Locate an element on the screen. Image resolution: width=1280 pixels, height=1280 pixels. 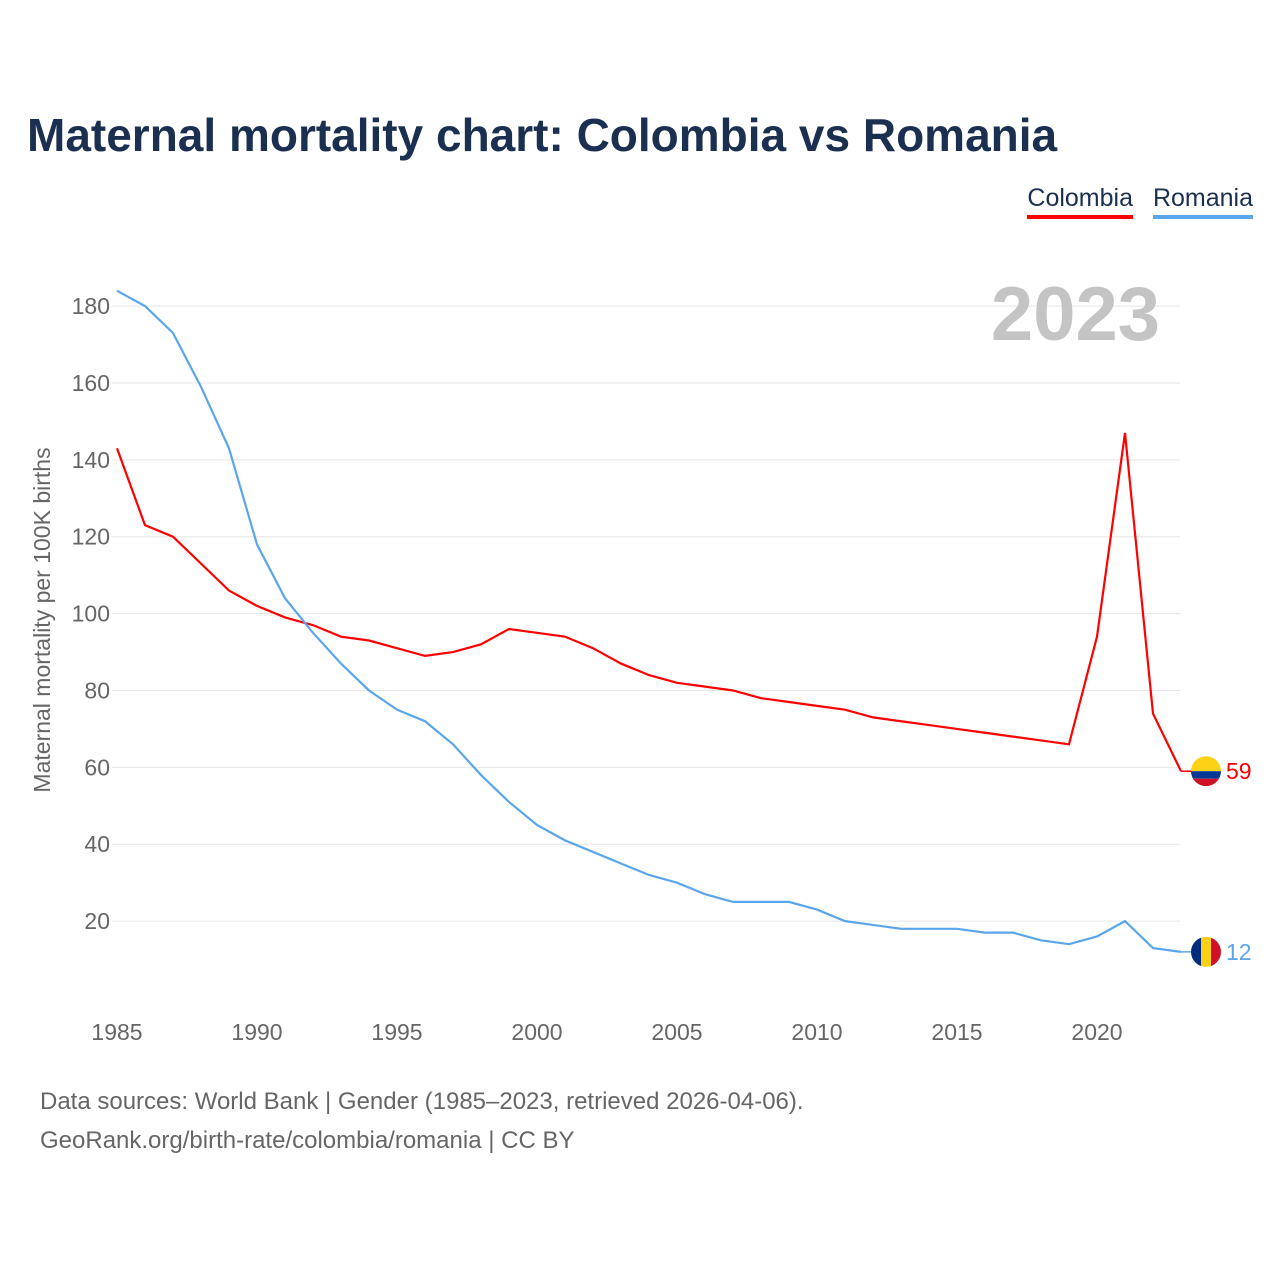
legend-romania: Romania is located at coordinates (1202, 201).